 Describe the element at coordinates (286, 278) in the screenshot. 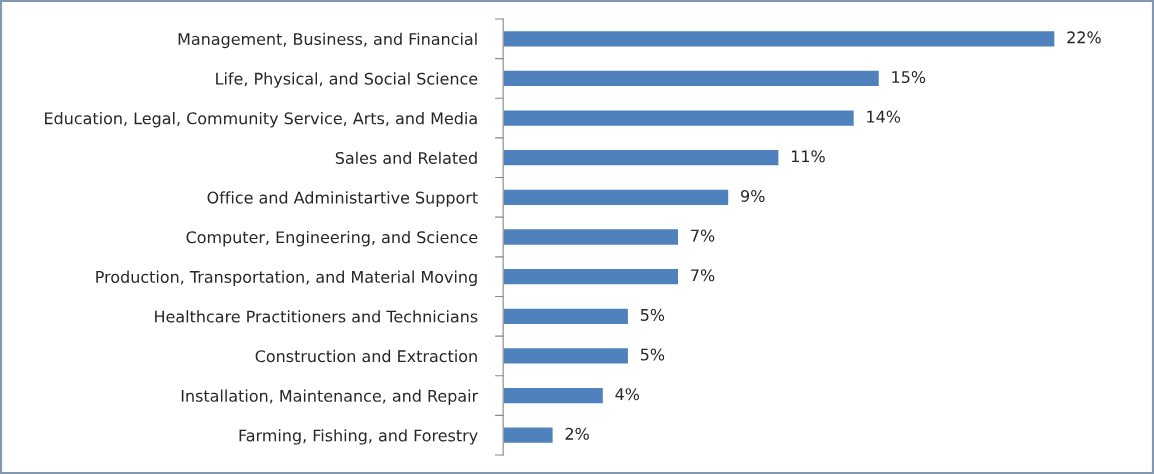

I see `y-tick-label: Production, Transportation, and Material Moving` at that location.